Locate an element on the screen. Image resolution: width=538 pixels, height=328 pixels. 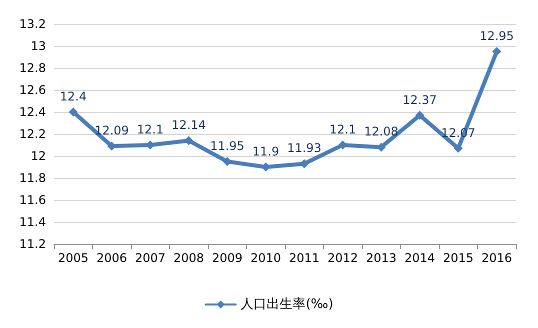
x-tick-label: 2005 is located at coordinates (73, 258).